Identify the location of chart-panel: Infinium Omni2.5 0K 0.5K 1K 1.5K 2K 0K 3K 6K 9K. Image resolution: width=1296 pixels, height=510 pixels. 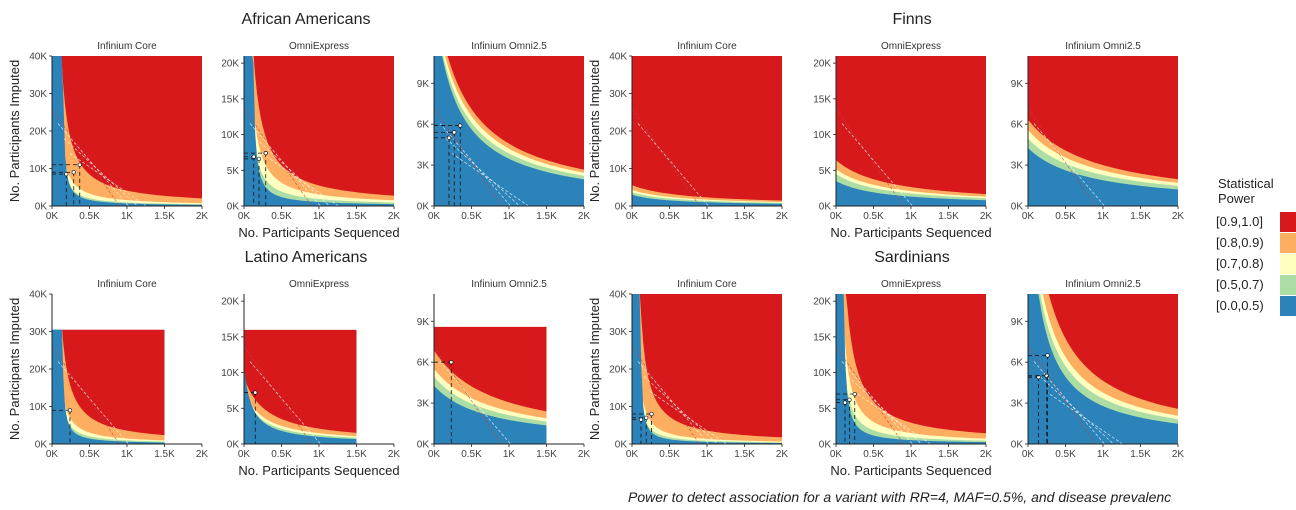
(504, 369).